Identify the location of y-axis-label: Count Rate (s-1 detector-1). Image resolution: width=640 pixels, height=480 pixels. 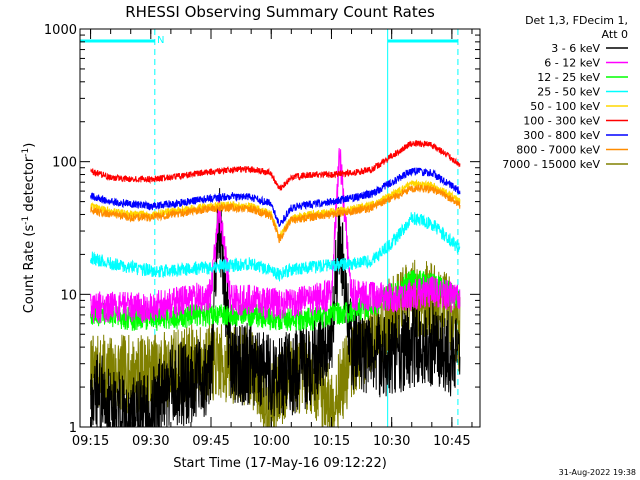
(29, 228).